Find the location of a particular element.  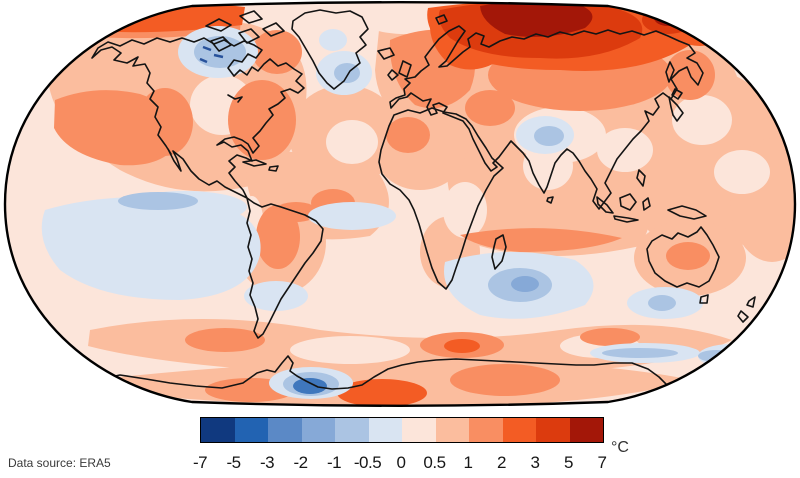

colorbar-tick-label: 3 is located at coordinates (535, 462).